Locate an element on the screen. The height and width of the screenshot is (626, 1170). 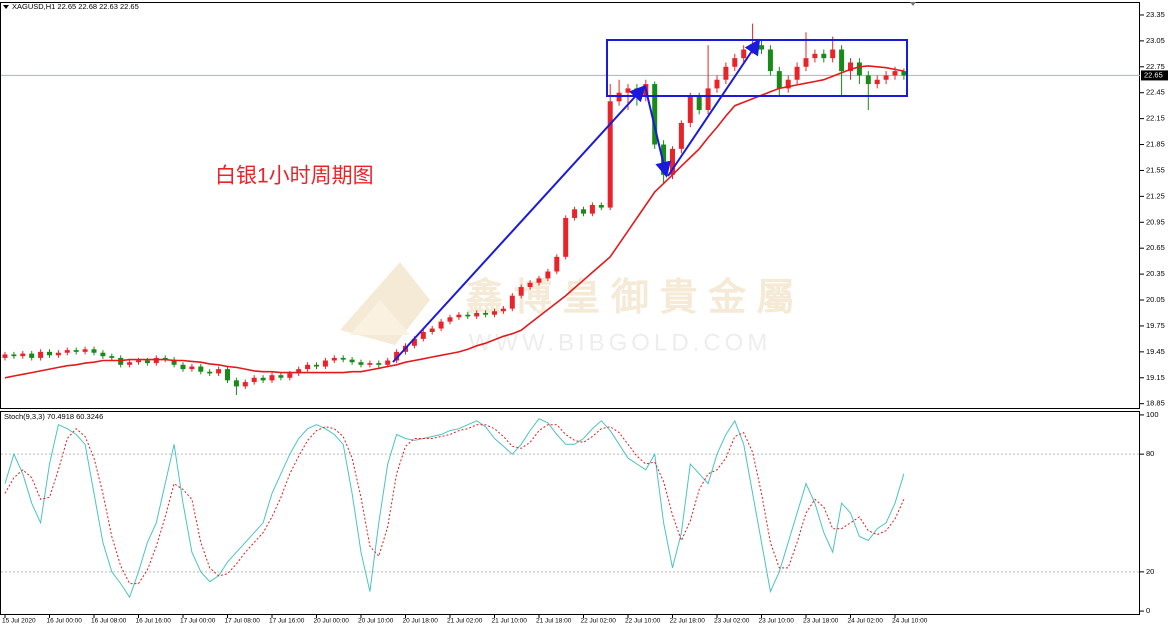
chart-title: XAGUSD,H1 22.65 22.68 22.63 22.65 is located at coordinates (75, 6).